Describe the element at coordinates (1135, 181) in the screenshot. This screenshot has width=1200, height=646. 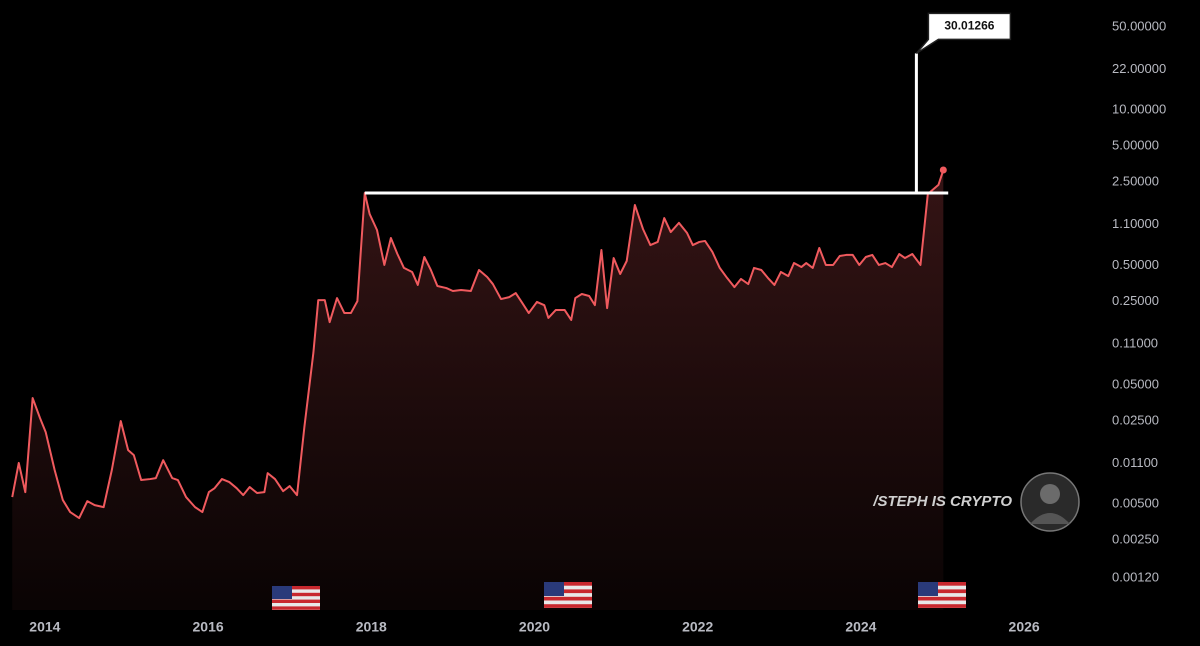
I see `y-tick-label: 2.50000` at that location.